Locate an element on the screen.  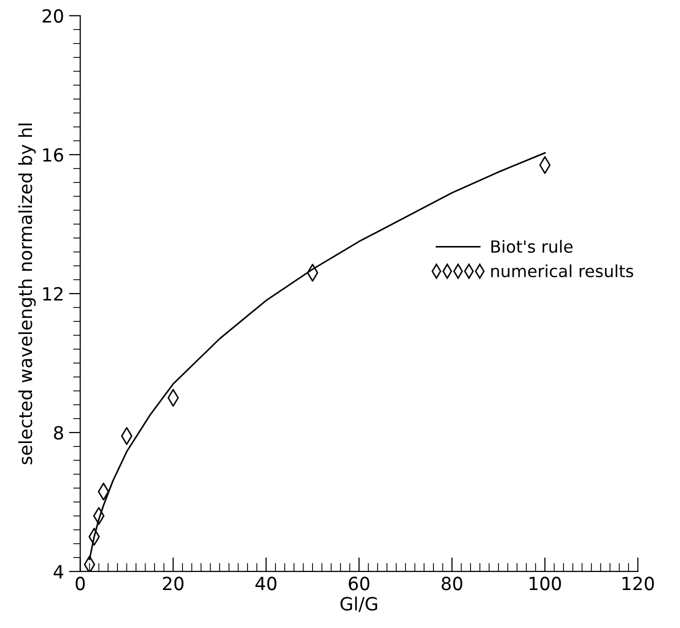
x-axis-title: Gl/G is located at coordinates (359, 604).